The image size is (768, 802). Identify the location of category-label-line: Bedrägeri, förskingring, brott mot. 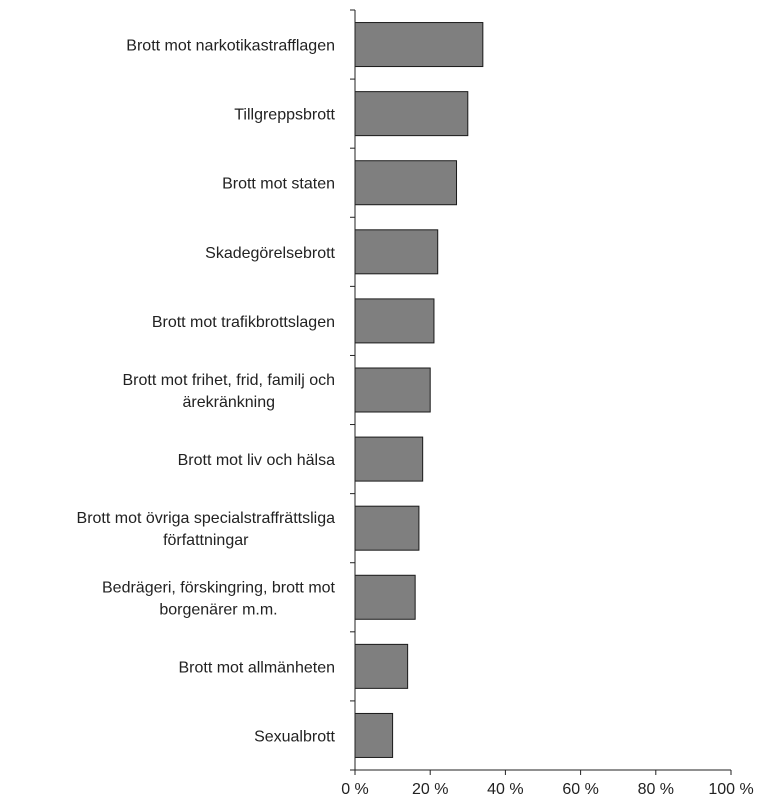
(219, 587).